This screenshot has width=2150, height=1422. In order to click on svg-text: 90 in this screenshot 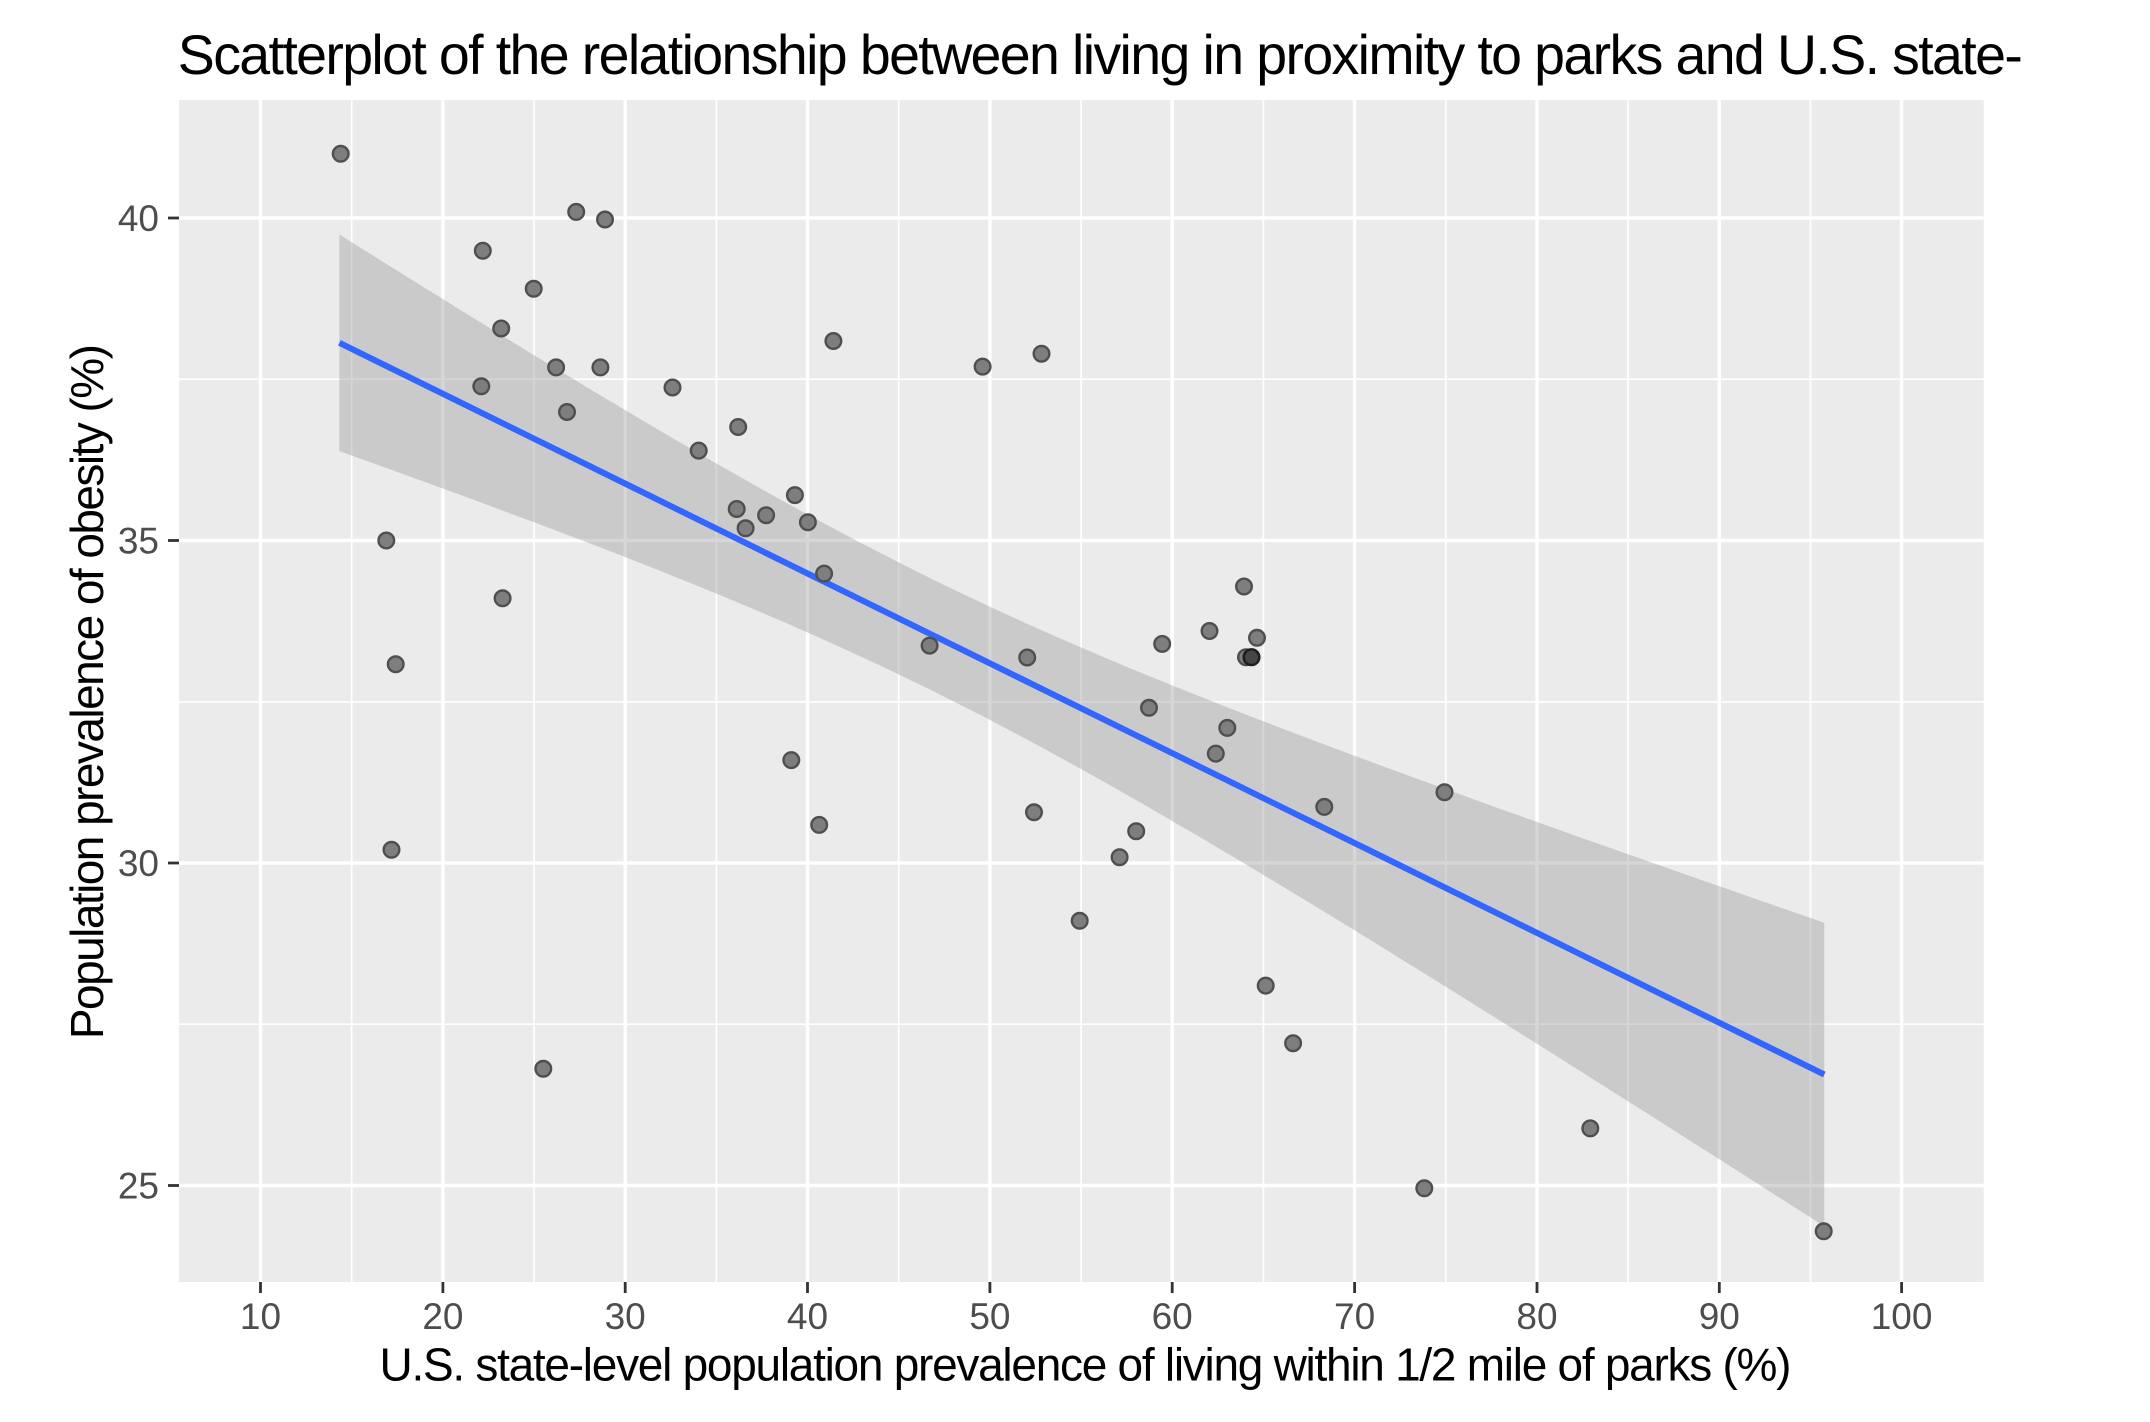, I will do `click(1719, 1316)`.